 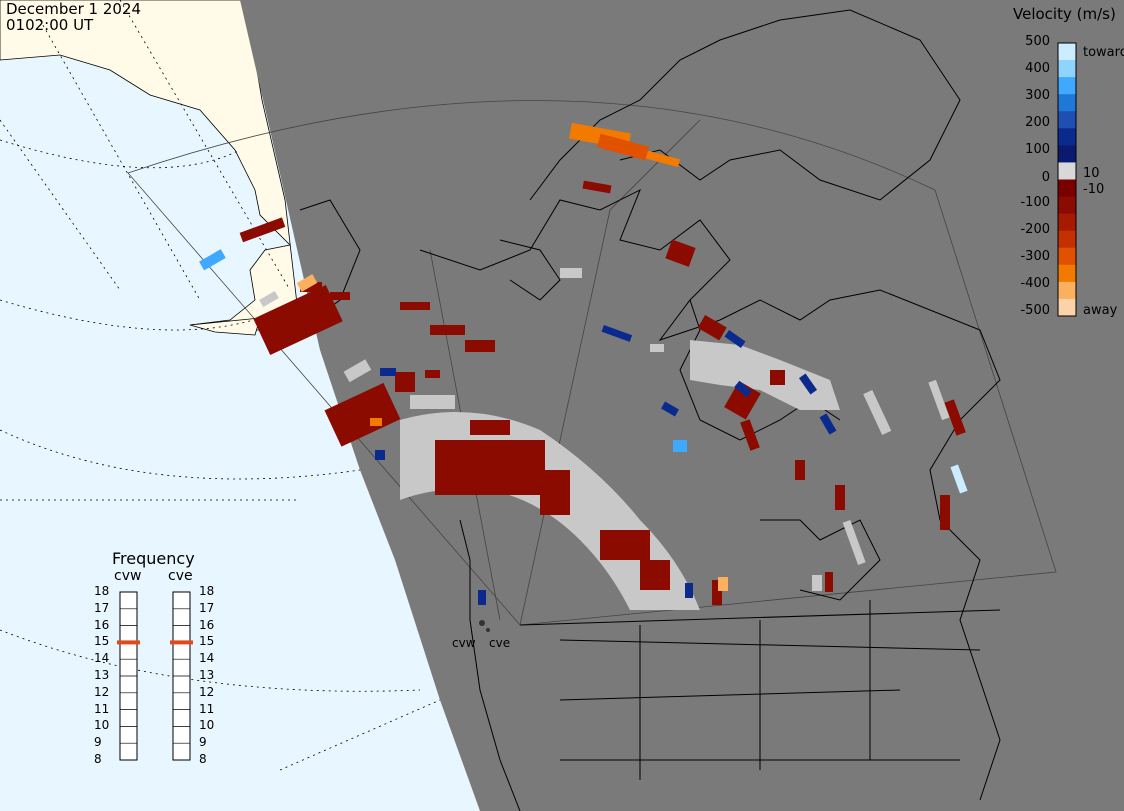 What do you see at coordinates (102, 658) in the screenshot?
I see `frequency-tick-left: 14` at bounding box center [102, 658].